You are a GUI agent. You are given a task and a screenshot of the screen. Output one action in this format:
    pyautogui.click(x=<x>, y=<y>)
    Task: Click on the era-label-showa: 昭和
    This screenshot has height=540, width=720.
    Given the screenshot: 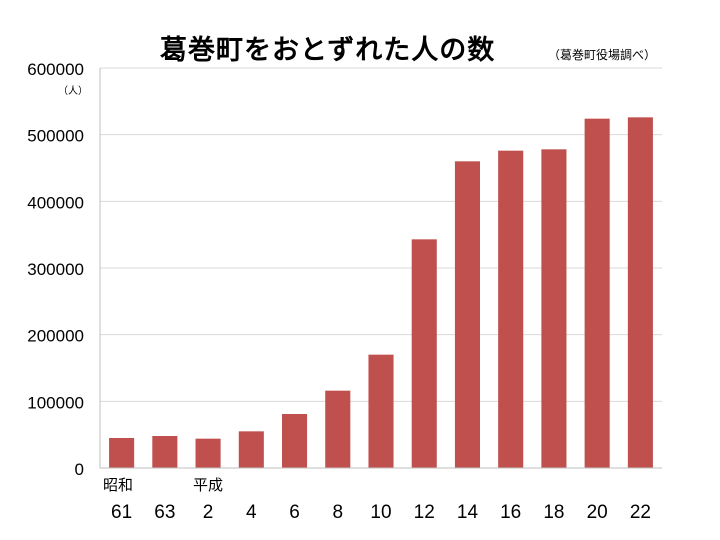 What is the action you would take?
    pyautogui.click(x=118, y=485)
    